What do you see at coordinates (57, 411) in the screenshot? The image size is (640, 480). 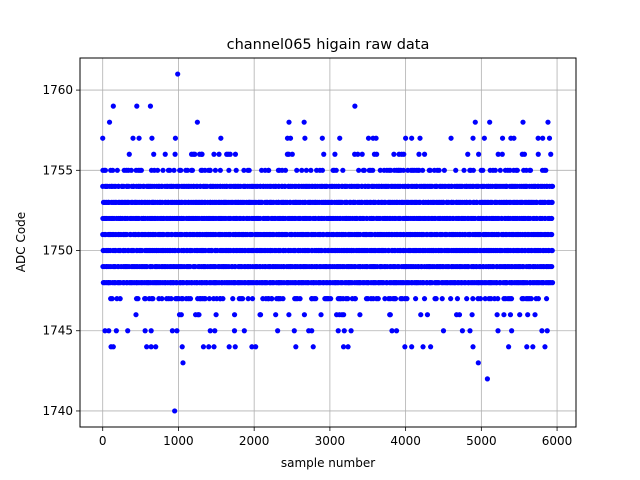 I see `y-tick-label: 1740` at bounding box center [57, 411].